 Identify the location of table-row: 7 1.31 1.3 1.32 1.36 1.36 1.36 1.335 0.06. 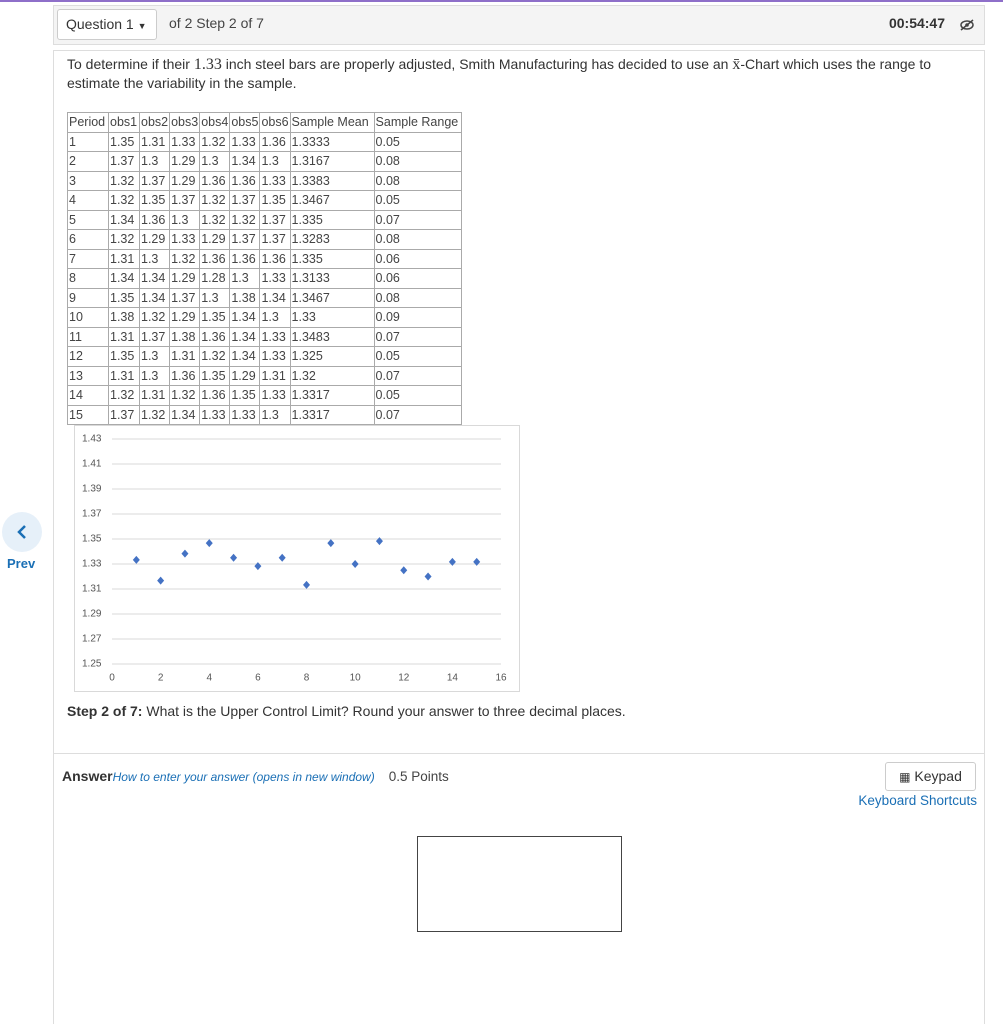
(264, 258).